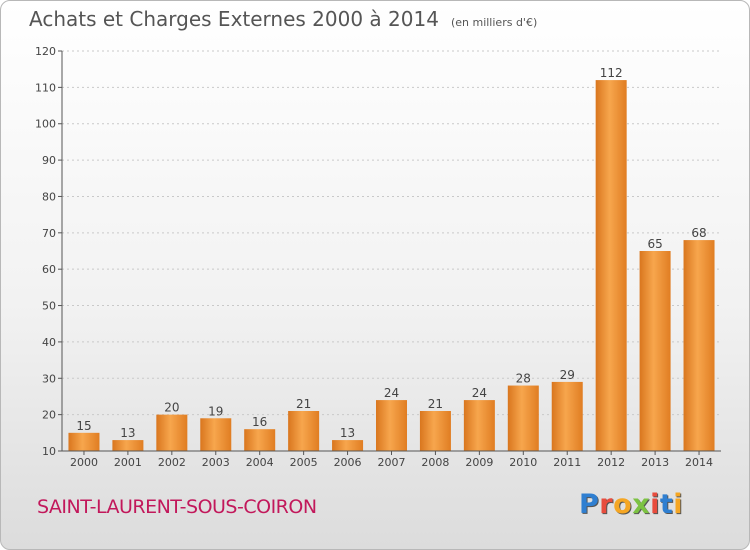 This screenshot has width=750, height=550. Describe the element at coordinates (172, 432) in the screenshot. I see `bar-2002` at that location.